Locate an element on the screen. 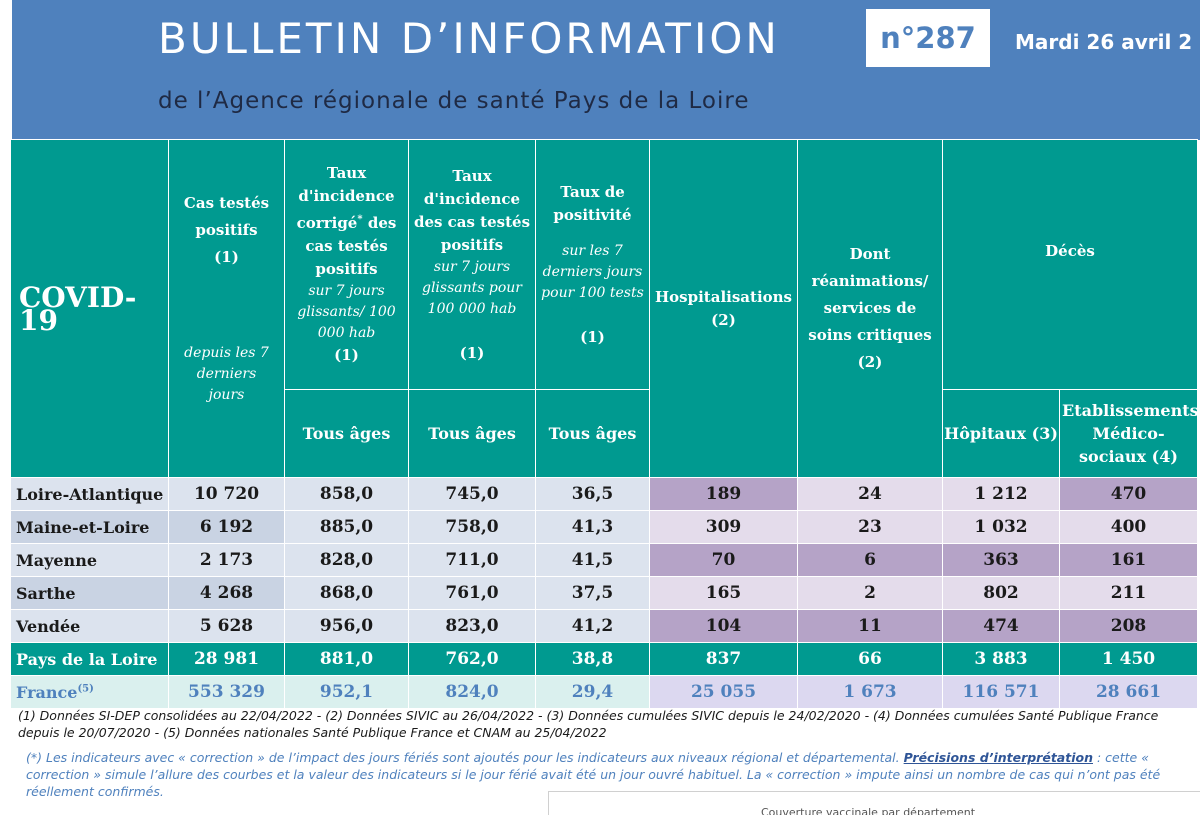 This screenshot has height=815, width=1200. deces-hopitaux-value: 802 is located at coordinates (1001, 593).